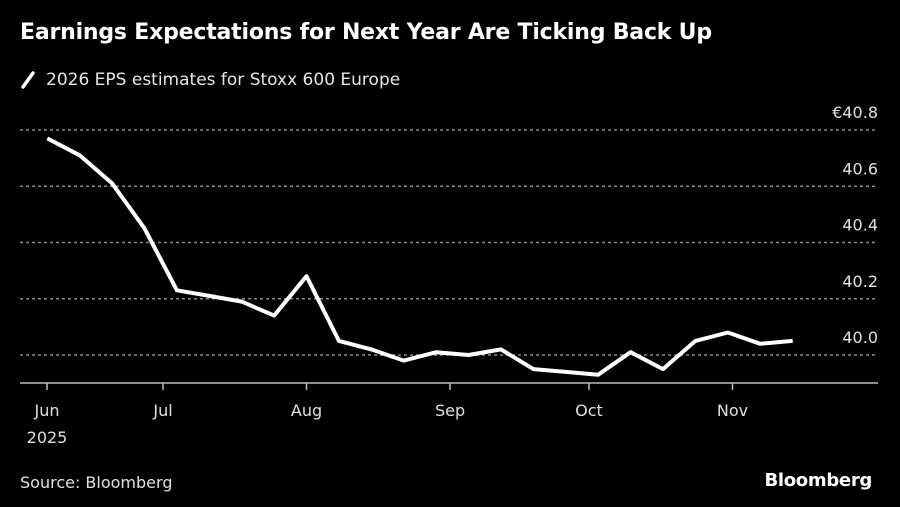  Describe the element at coordinates (28, 80) in the screenshot. I see `legend-line-icon` at that location.